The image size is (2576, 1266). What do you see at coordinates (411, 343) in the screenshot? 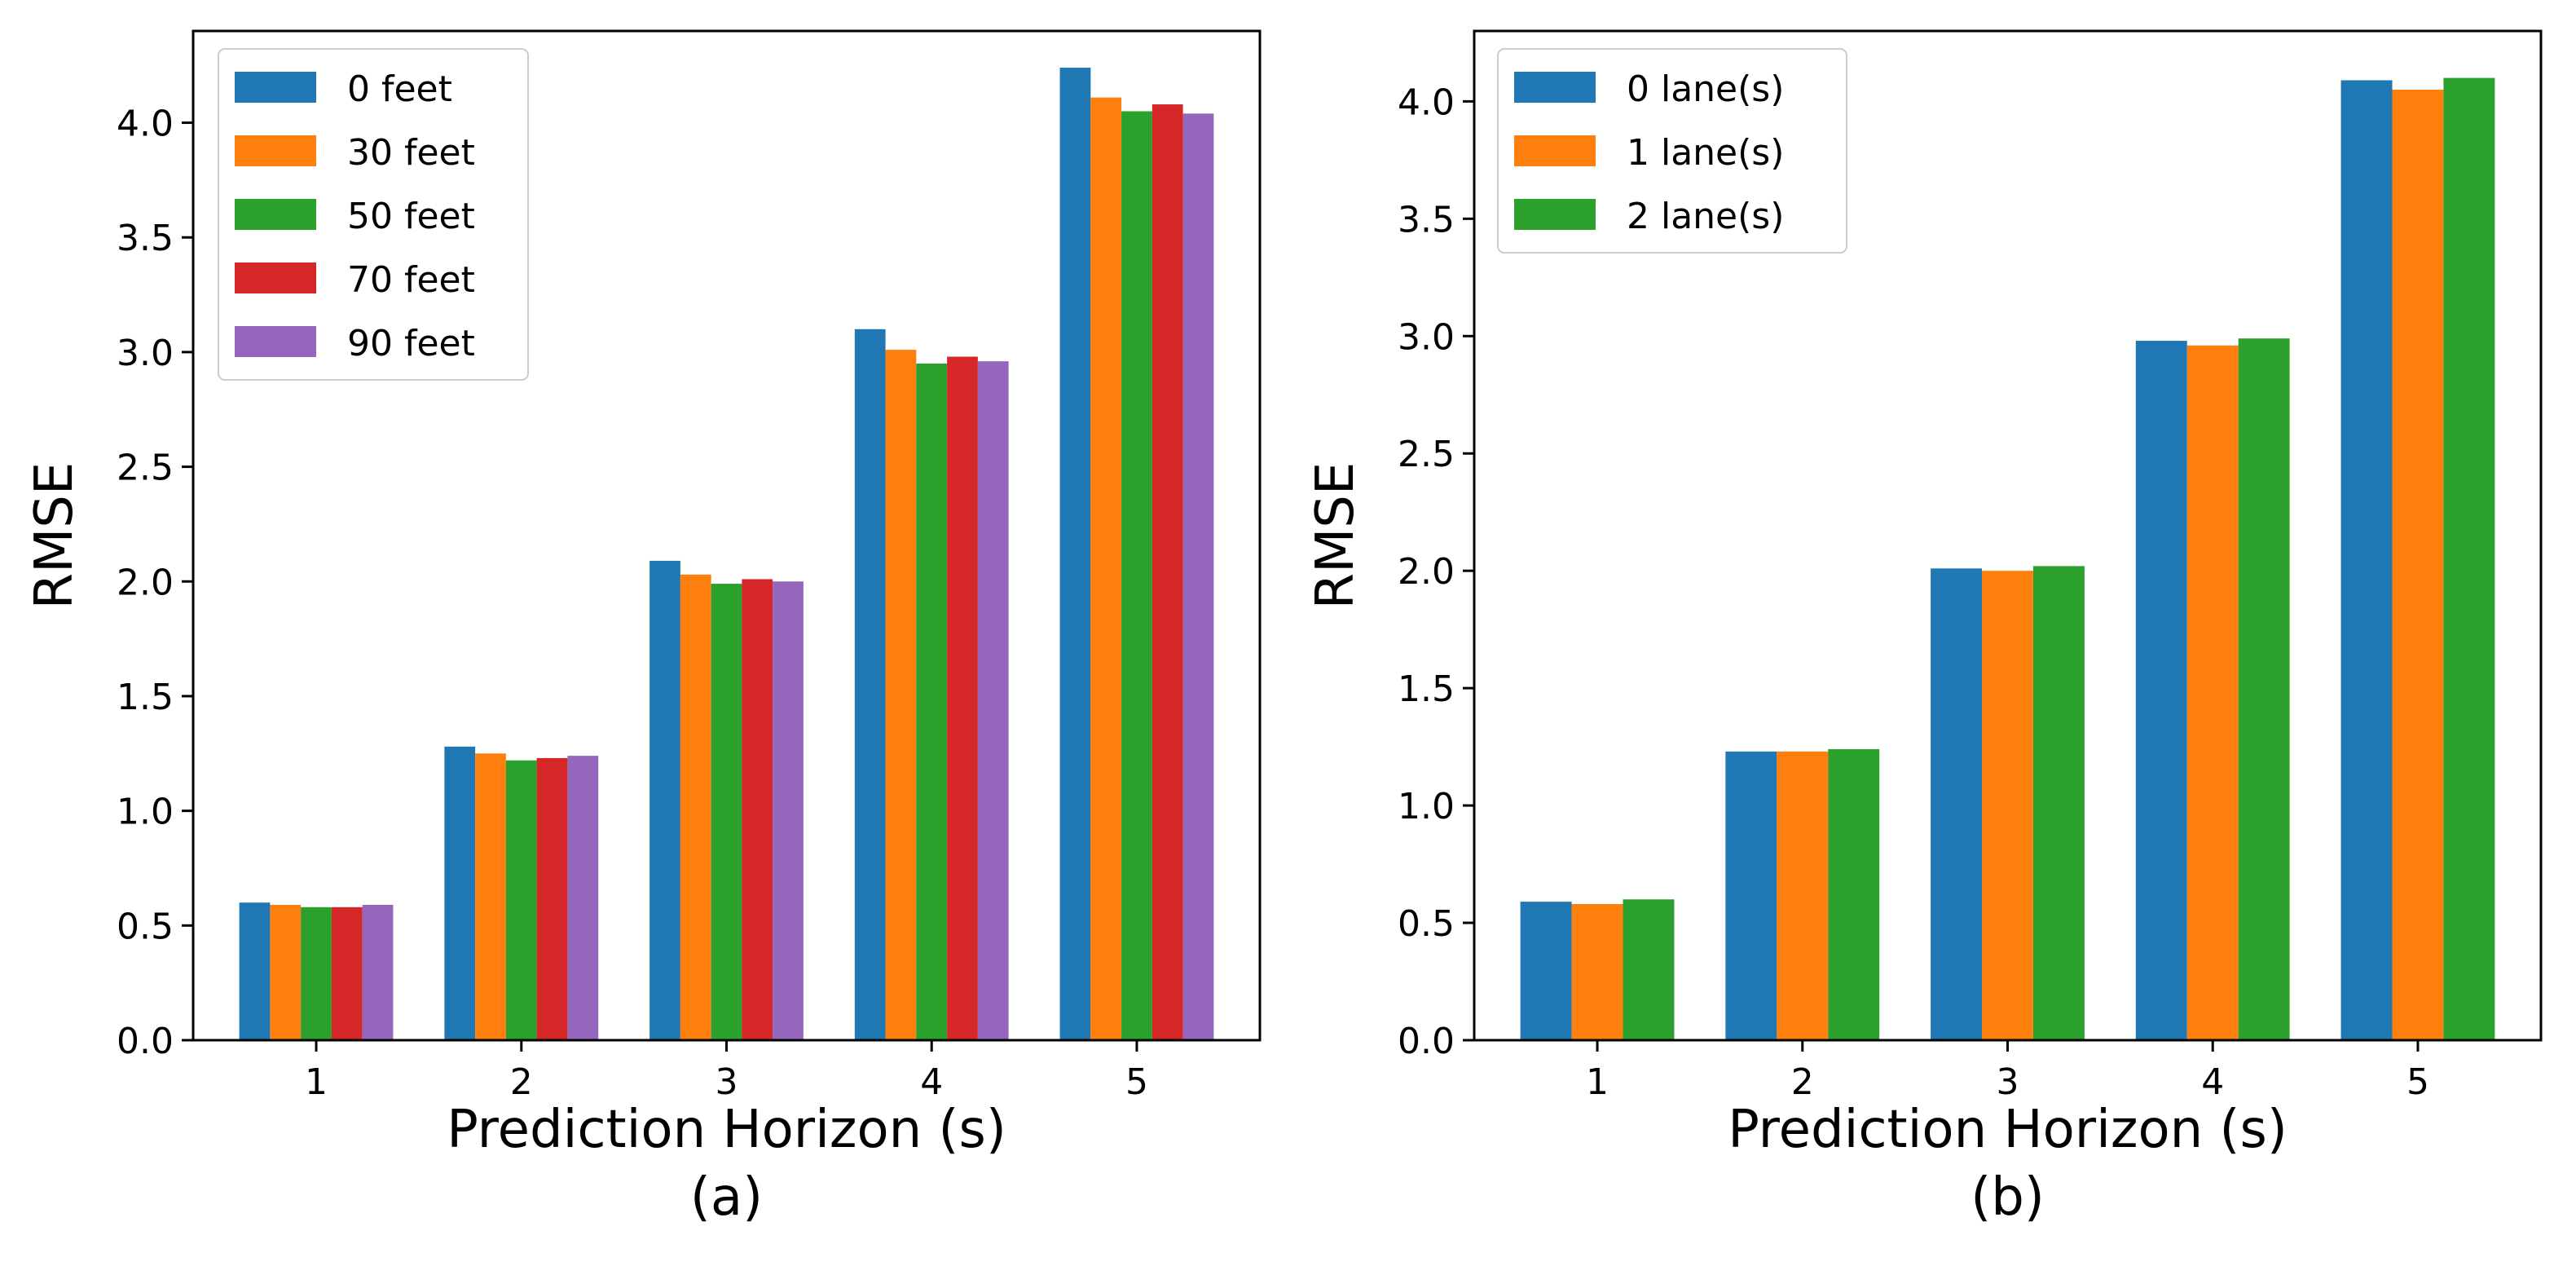
I see `legend-label: 90 feet` at bounding box center [411, 343].